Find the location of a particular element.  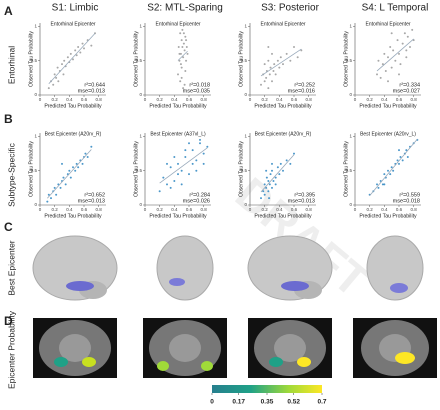

mse-annotation: mse=0.035 is located at coordinates (196, 91).